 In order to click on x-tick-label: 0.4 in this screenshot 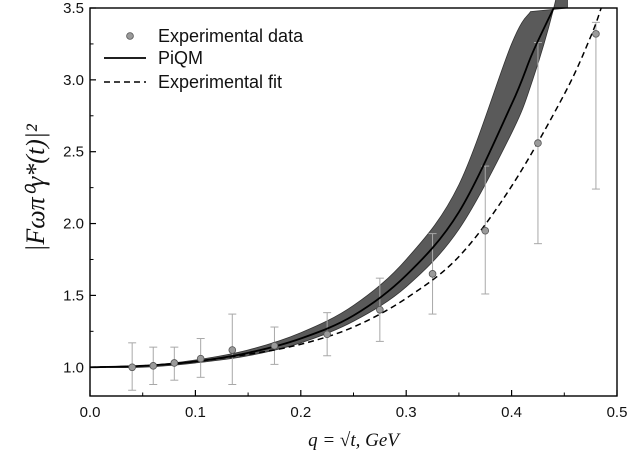, I will do `click(511, 412)`.